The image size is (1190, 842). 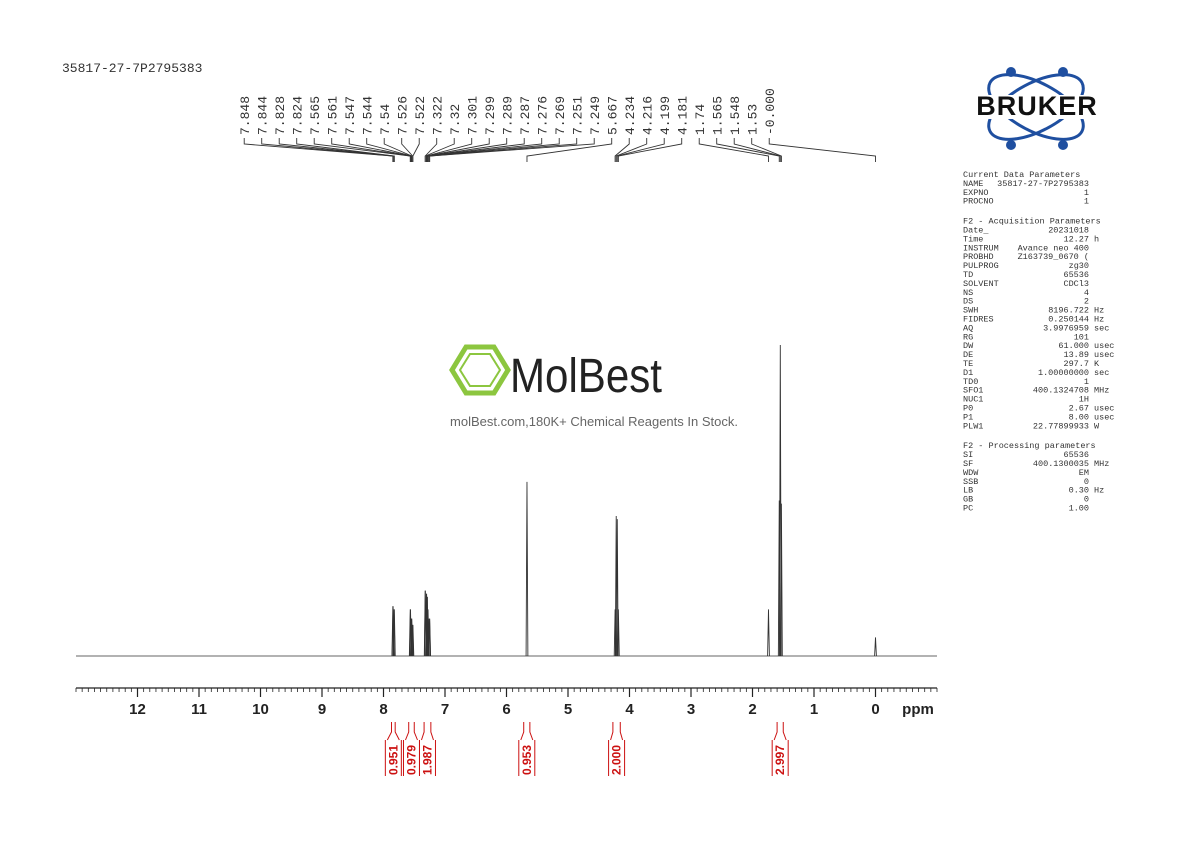 What do you see at coordinates (630, 115) in the screenshot?
I see `peak-label: 4.234` at bounding box center [630, 115].